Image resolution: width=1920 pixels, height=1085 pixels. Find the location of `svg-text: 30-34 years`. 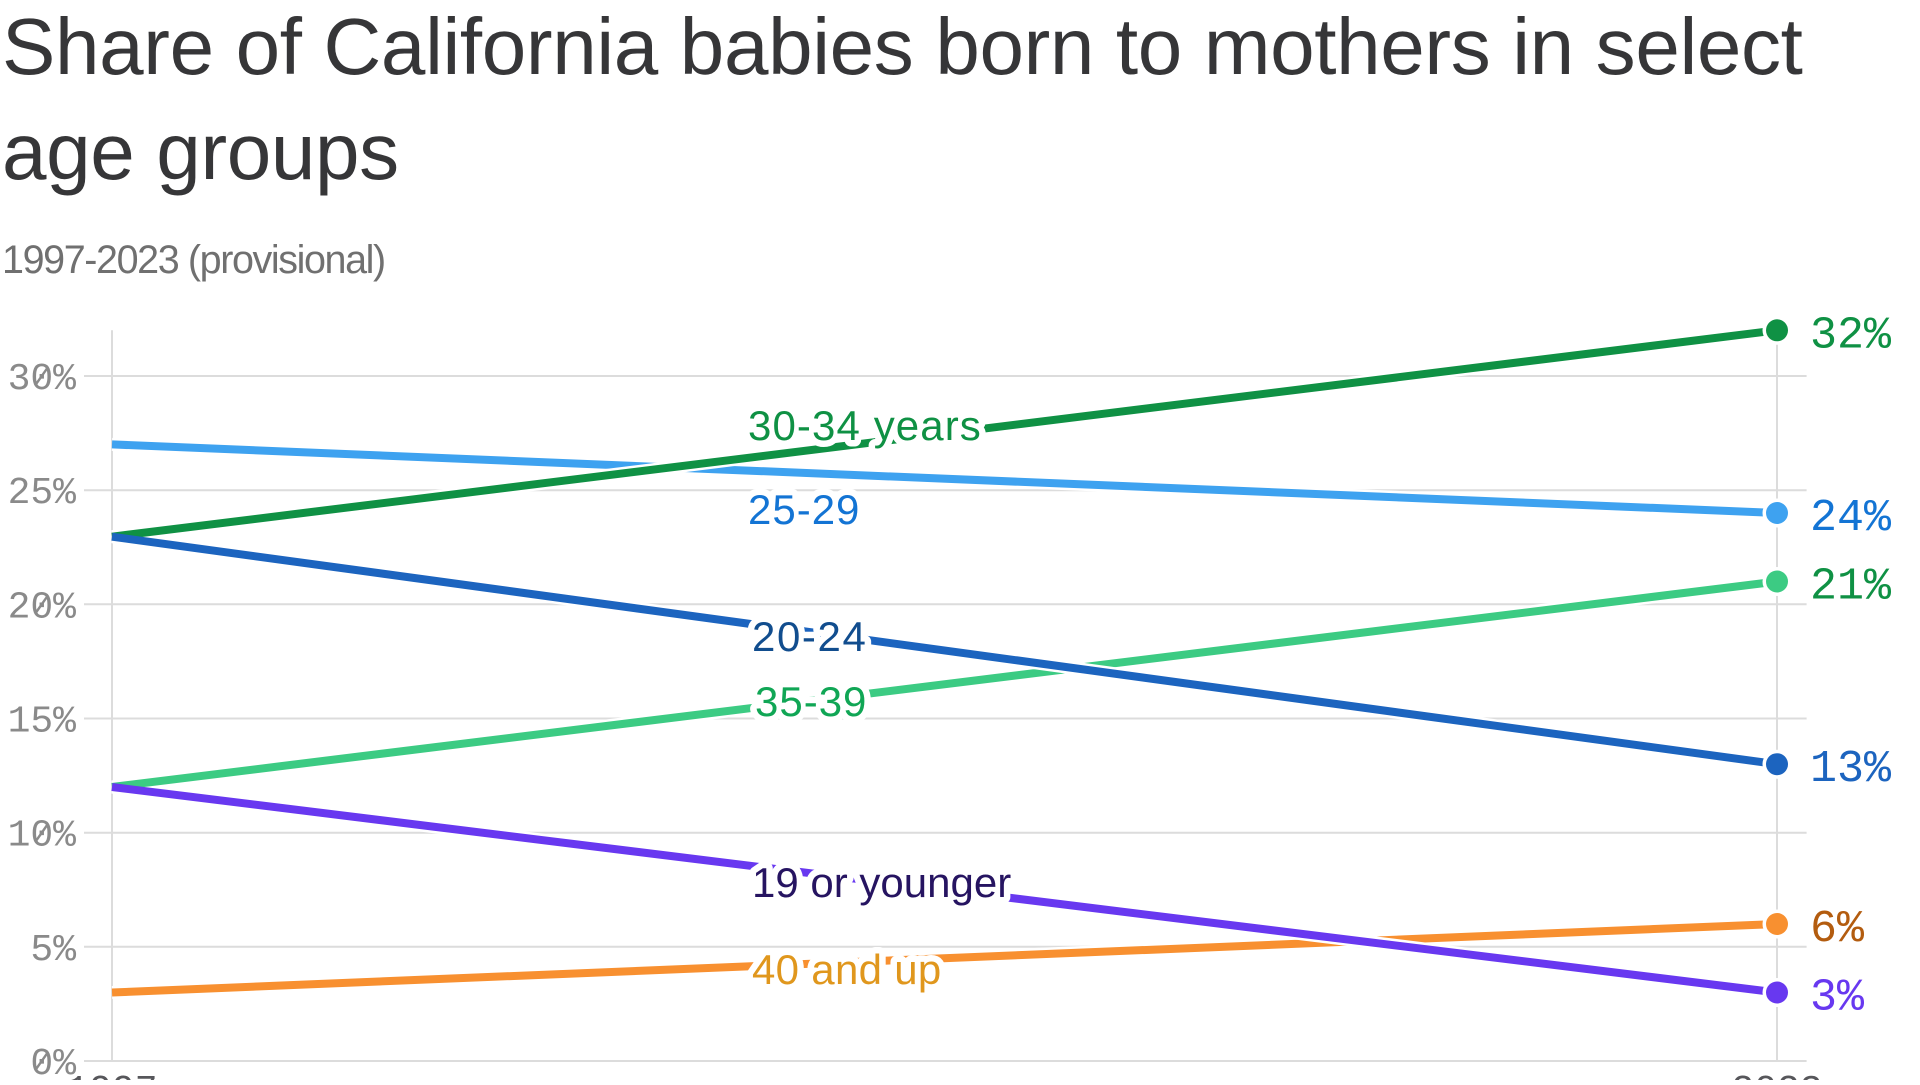

svg-text: 30-34 years is located at coordinates (865, 425).